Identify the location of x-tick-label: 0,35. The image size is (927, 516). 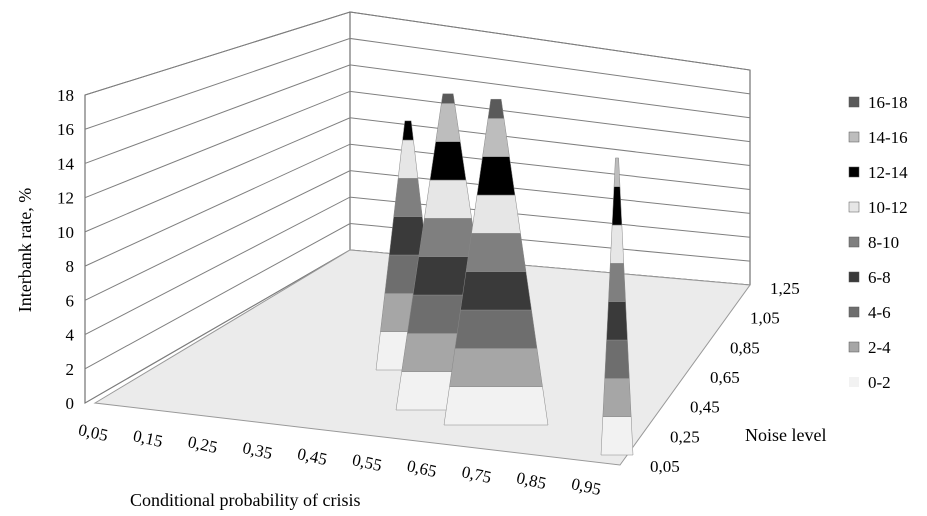
(257, 450).